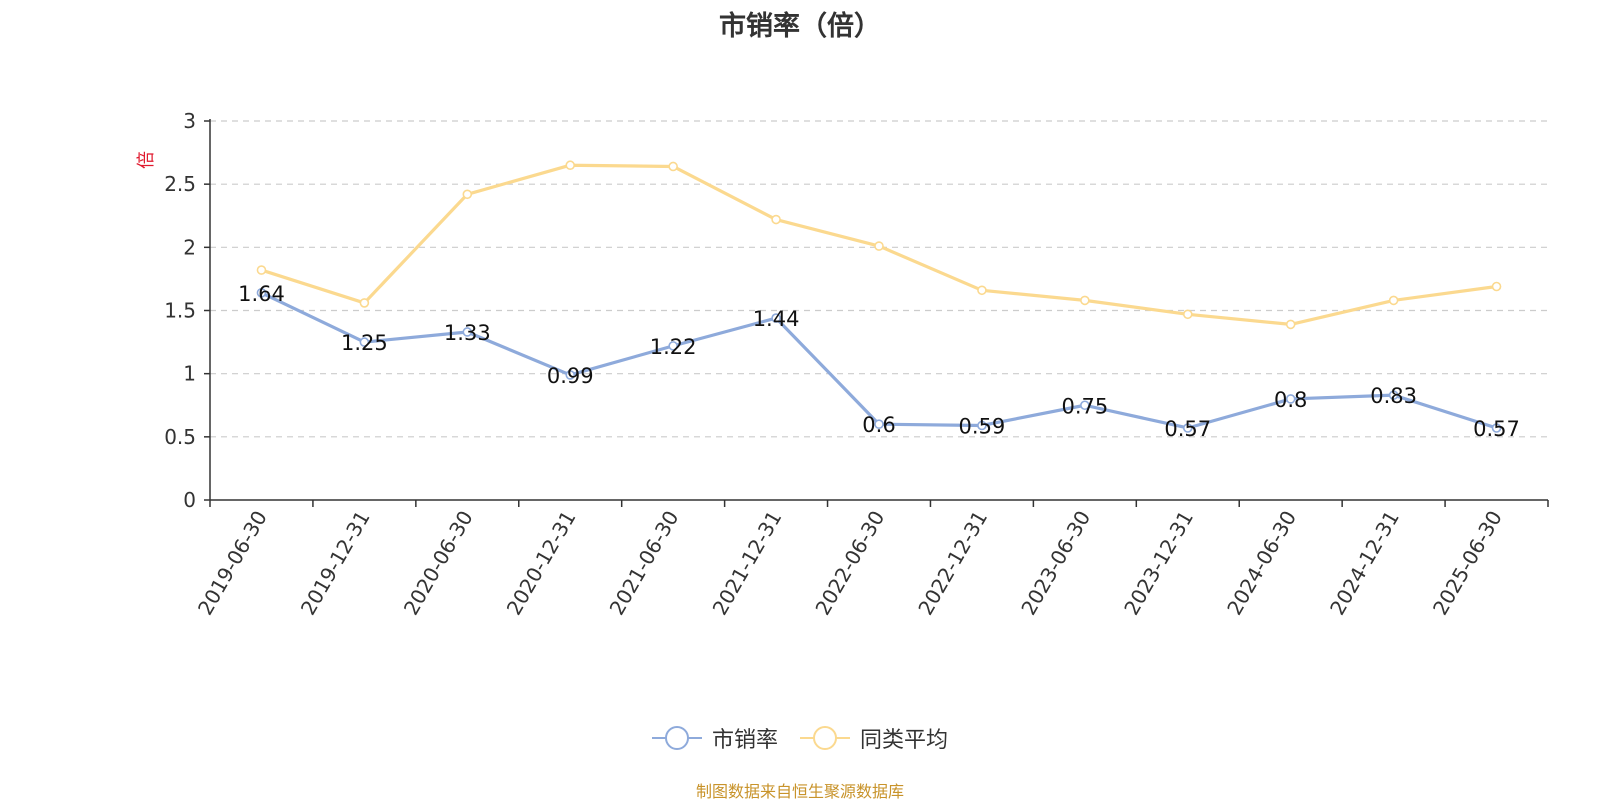 The width and height of the screenshot is (1600, 802). I want to click on data-label-0-5: 1.44, so click(776, 319).